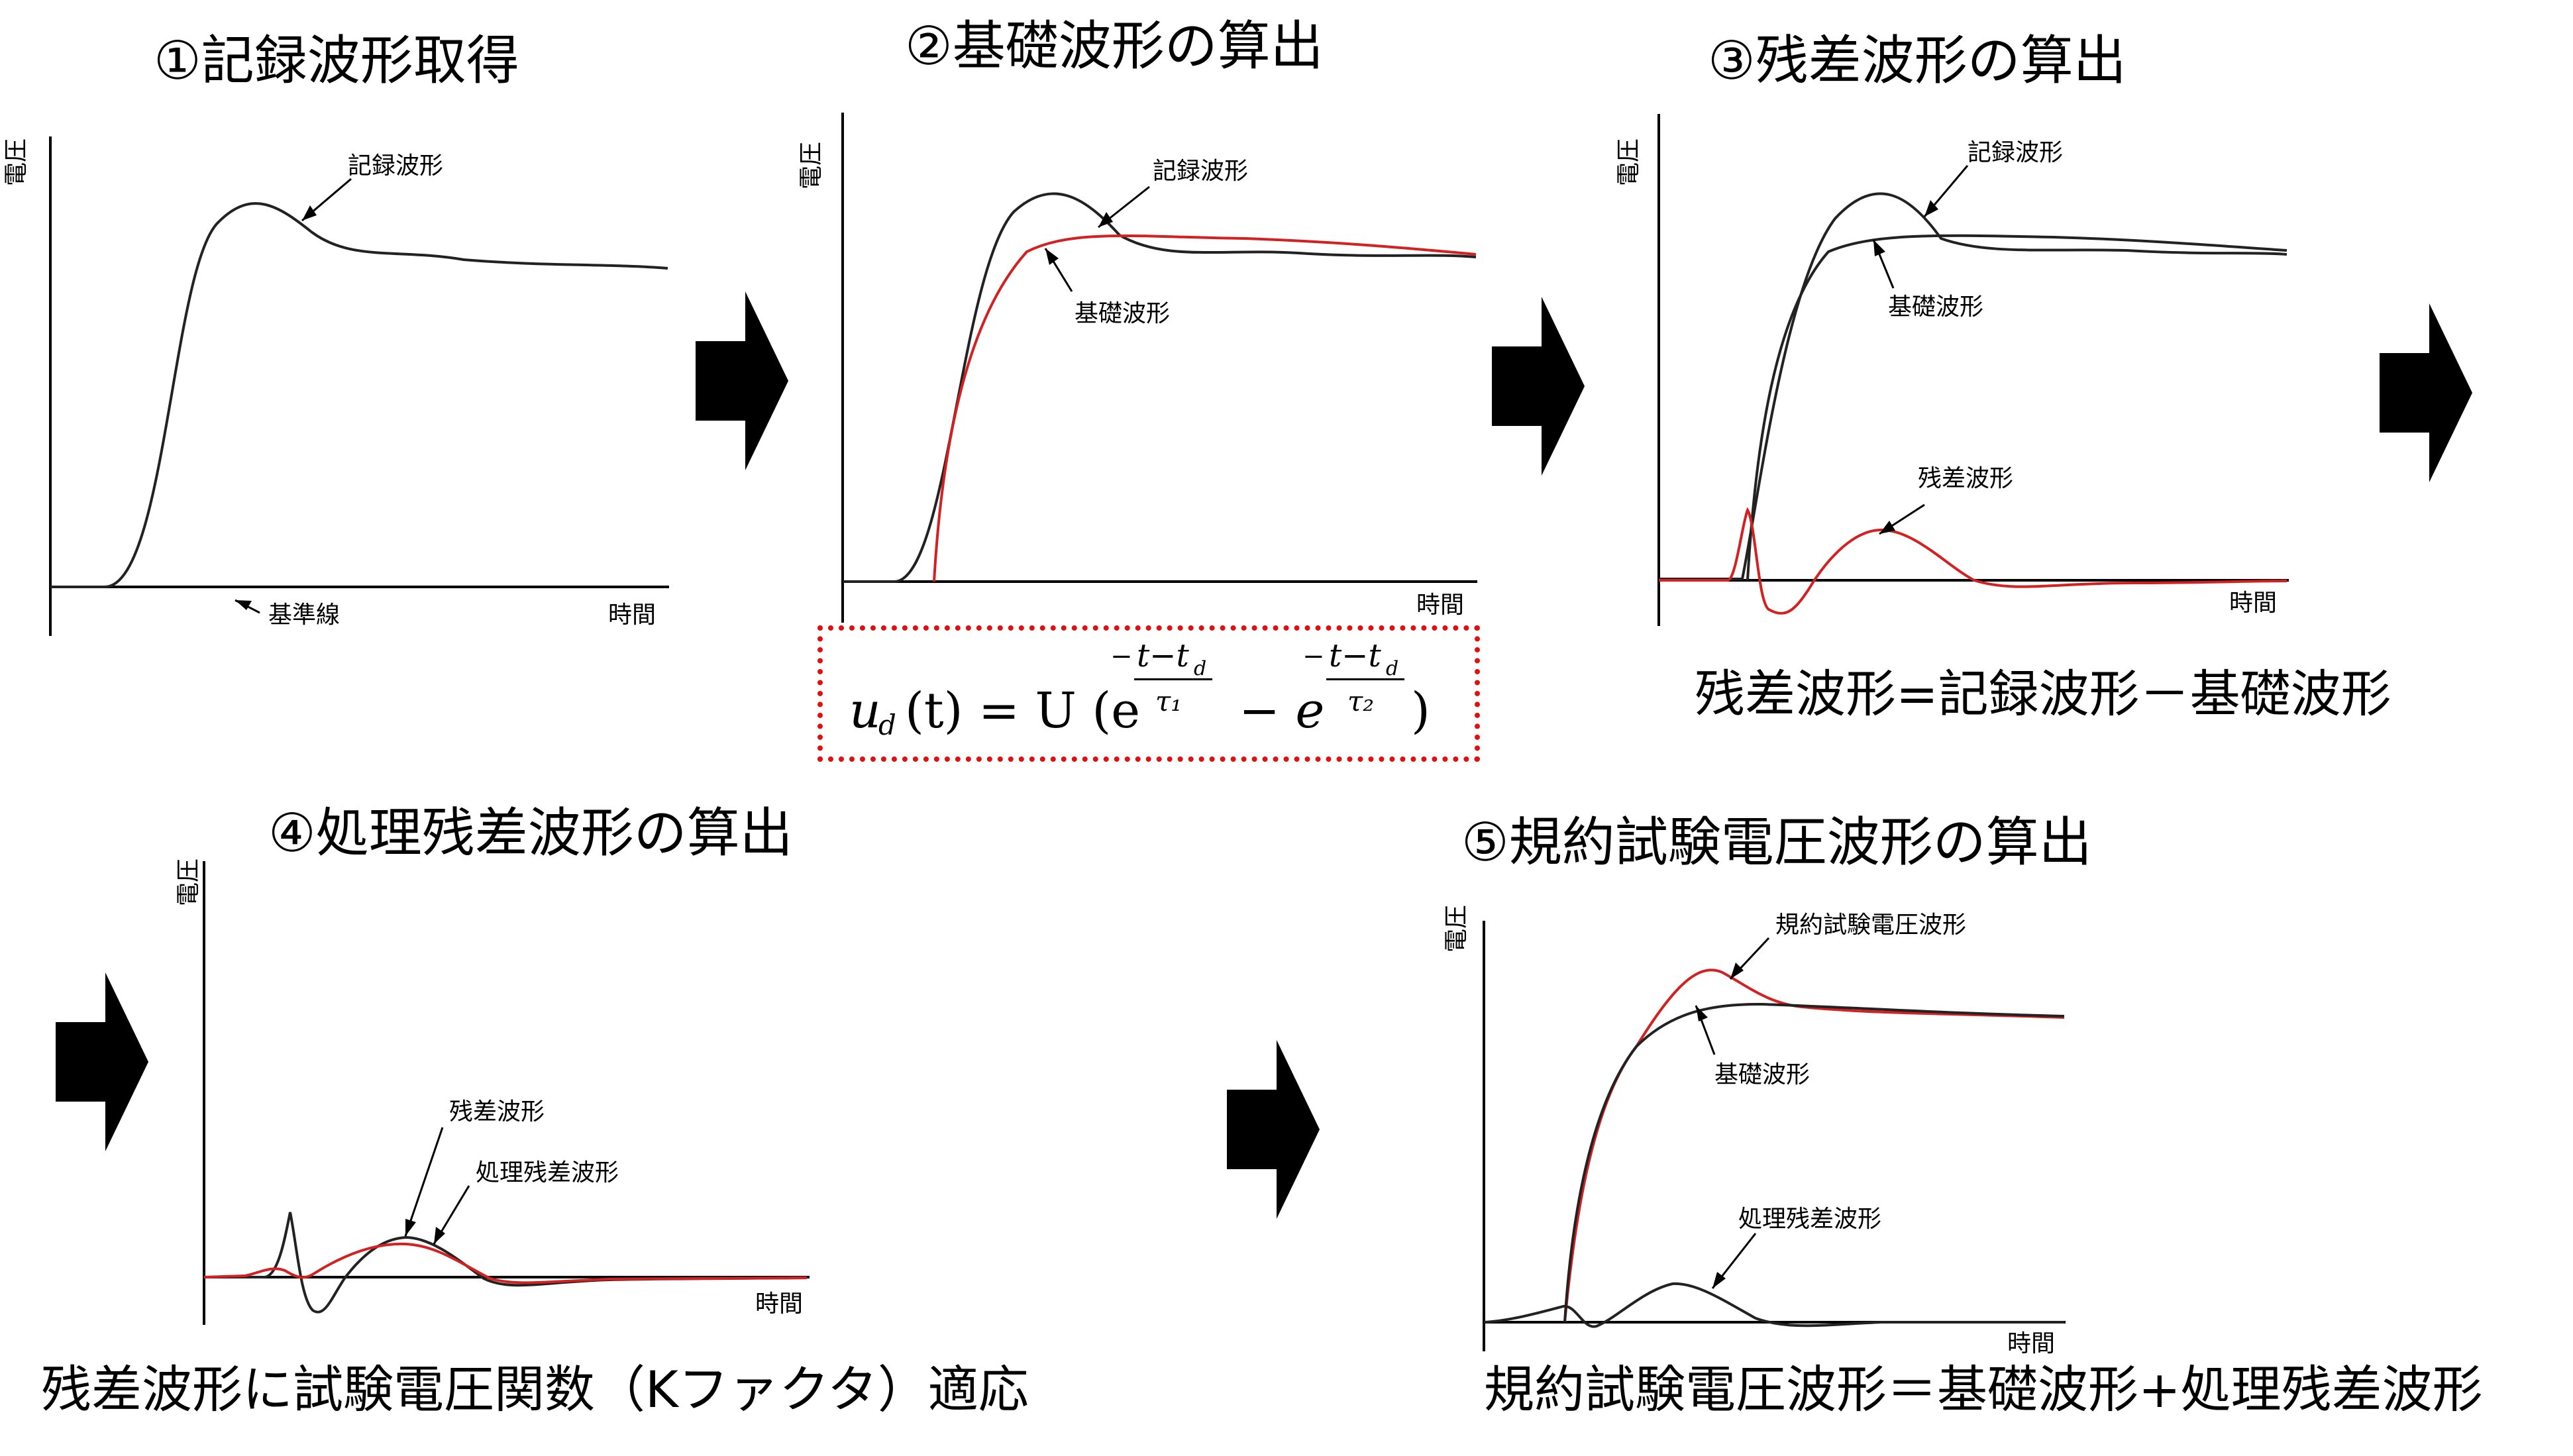 The width and height of the screenshot is (2573, 1456). What do you see at coordinates (336, 60) in the screenshot?
I see `step1-title: ①記録波形取得` at bounding box center [336, 60].